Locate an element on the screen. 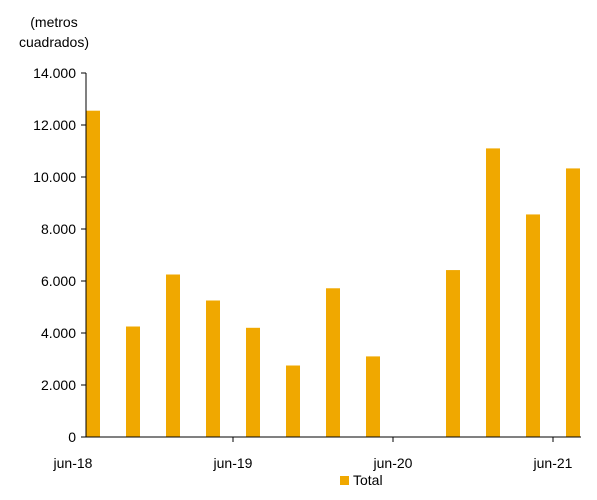 Image resolution: width=597 pixels, height=500 pixels. y-tick-label: 14.000 is located at coordinates (54, 73).